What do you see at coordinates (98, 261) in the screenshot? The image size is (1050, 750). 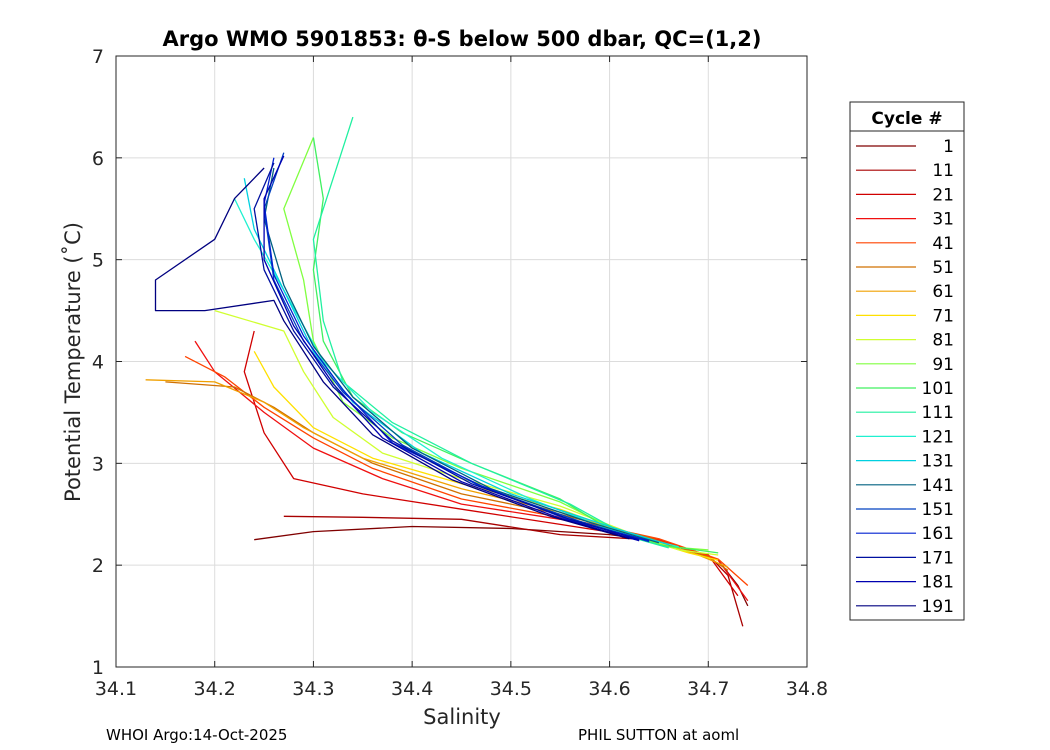 I see `y-tick-label: 5` at bounding box center [98, 261].